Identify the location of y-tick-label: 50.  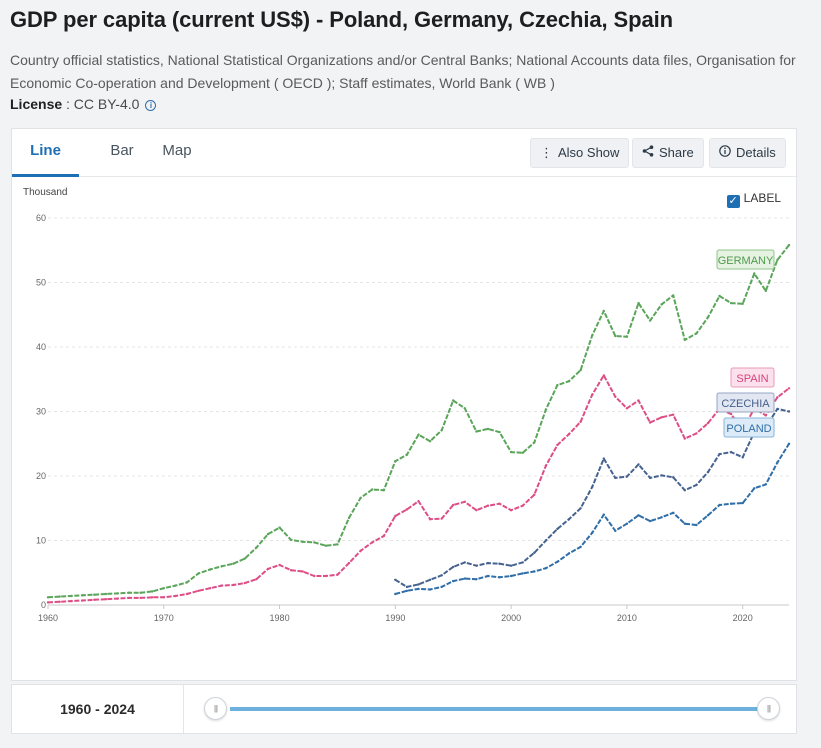
(41, 283).